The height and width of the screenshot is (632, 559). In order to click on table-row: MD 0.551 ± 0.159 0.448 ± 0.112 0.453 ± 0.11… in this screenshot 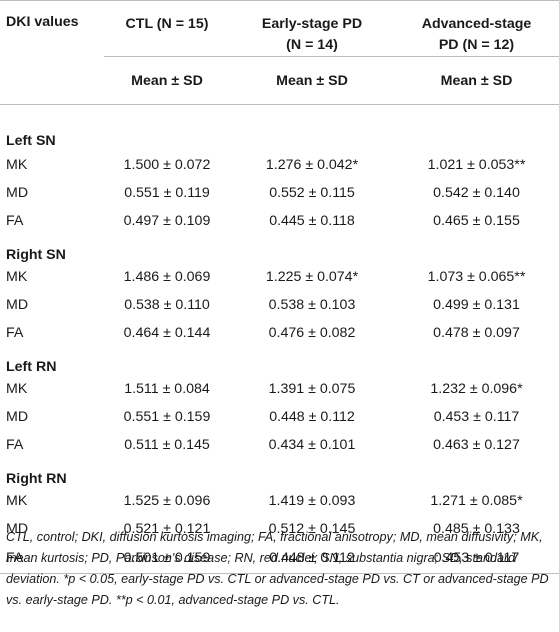, I will do `click(279, 417)`.